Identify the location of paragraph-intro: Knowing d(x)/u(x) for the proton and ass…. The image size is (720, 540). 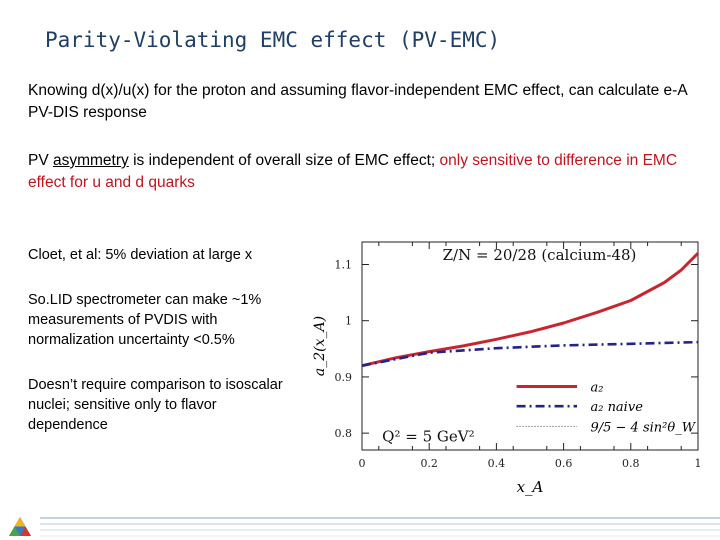
(357, 101).